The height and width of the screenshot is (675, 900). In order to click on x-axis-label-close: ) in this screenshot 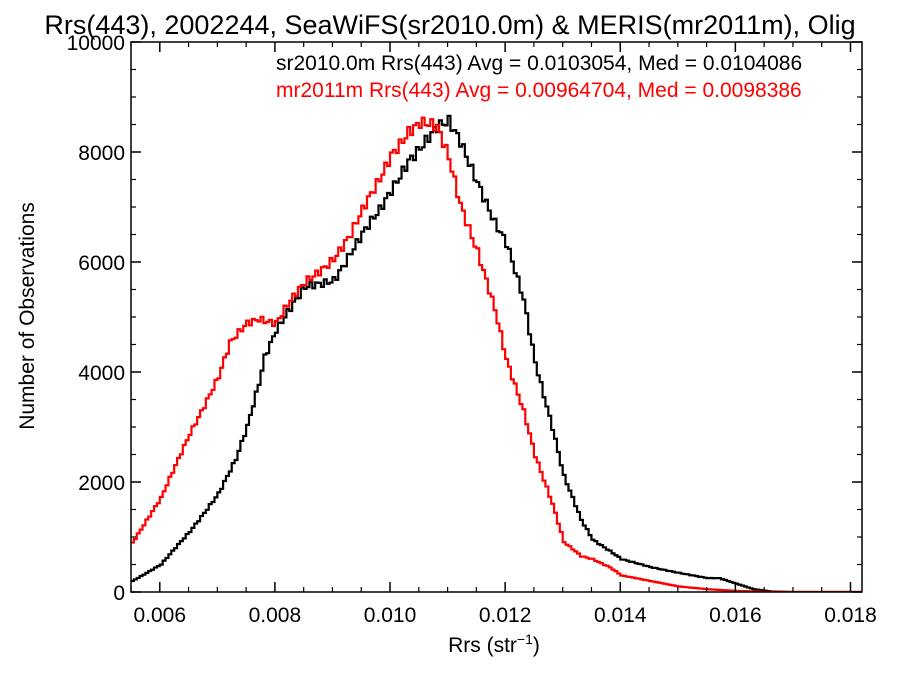, I will do `click(536, 645)`.